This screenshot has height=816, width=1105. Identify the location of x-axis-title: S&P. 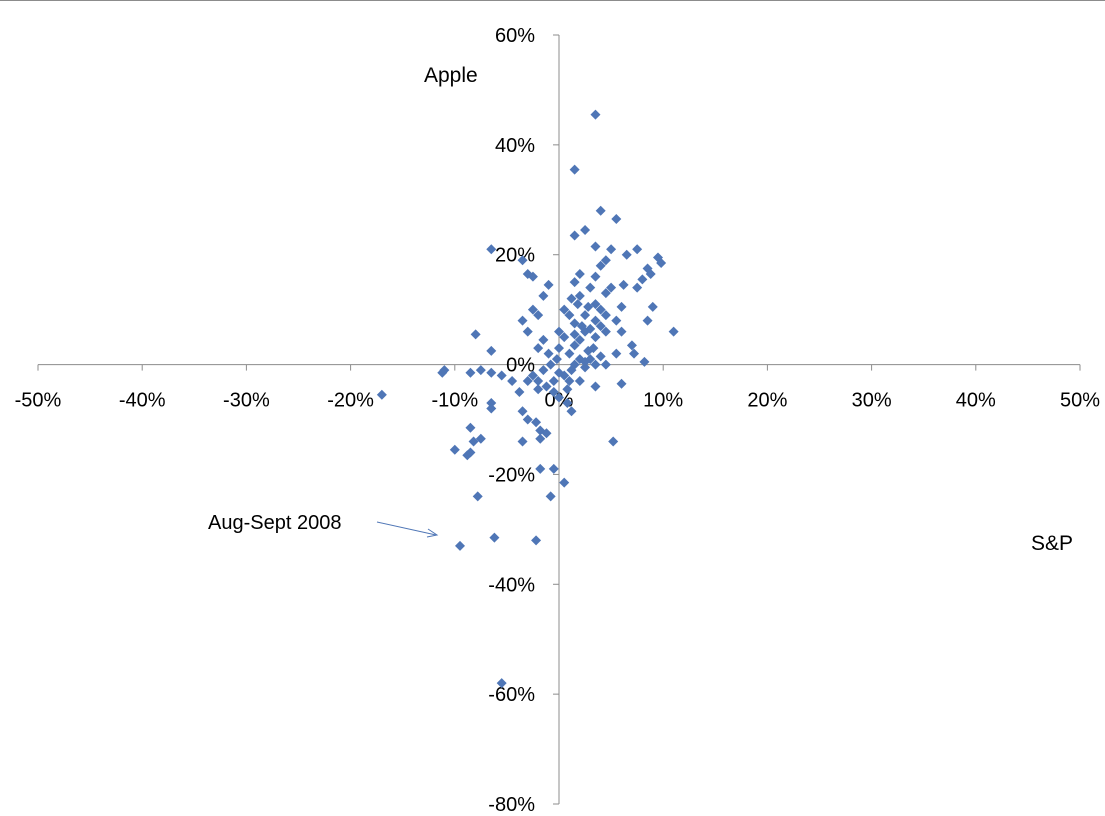
(1052, 543).